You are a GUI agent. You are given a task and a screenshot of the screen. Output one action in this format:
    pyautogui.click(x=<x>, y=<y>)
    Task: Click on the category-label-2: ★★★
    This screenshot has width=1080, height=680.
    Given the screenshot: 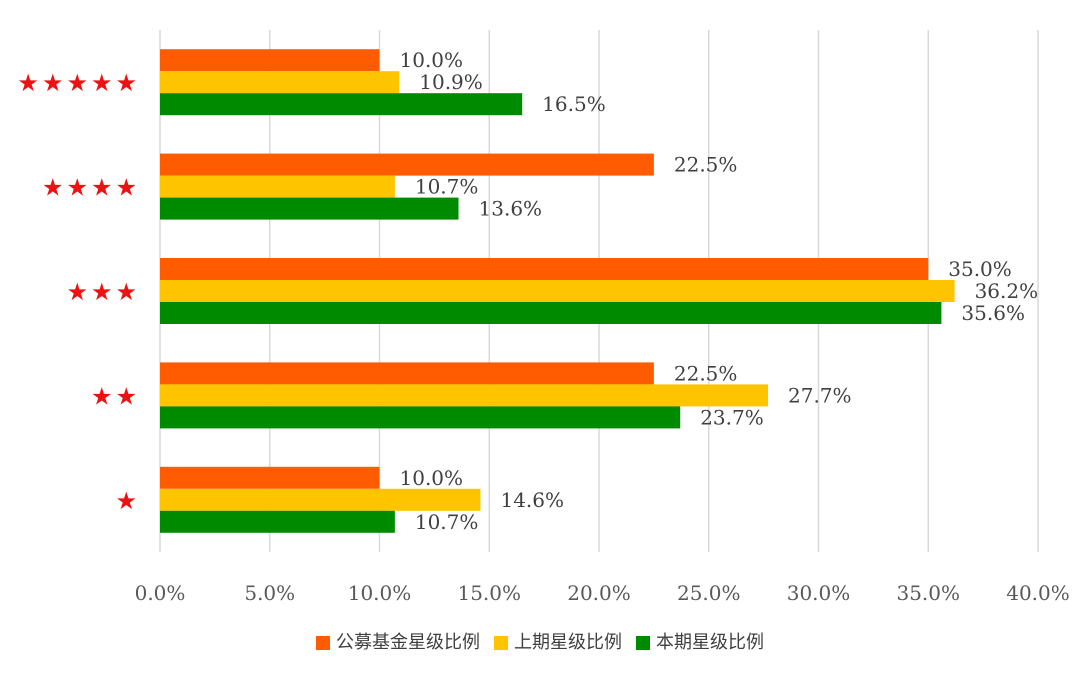 What is the action you would take?
    pyautogui.click(x=103, y=292)
    